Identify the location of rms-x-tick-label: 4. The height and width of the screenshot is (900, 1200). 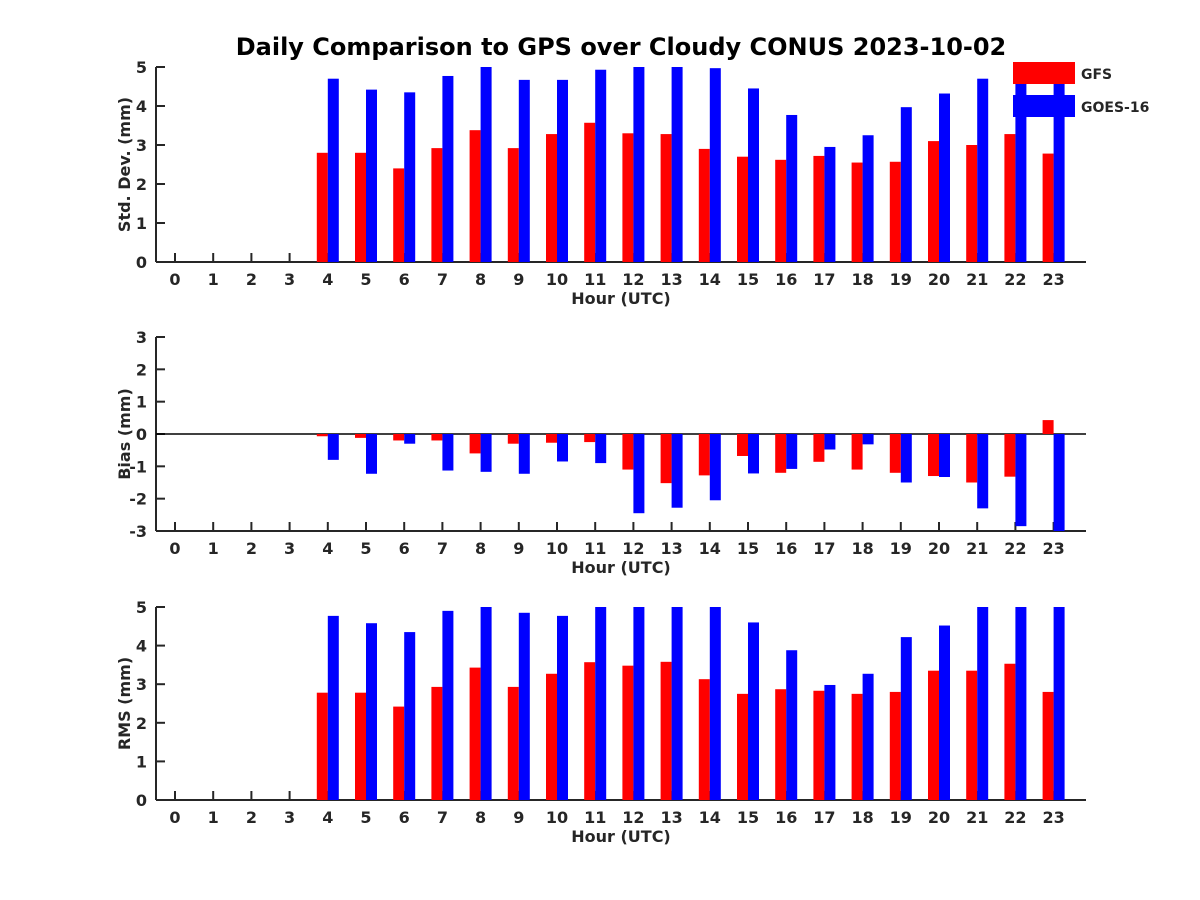
(327, 817).